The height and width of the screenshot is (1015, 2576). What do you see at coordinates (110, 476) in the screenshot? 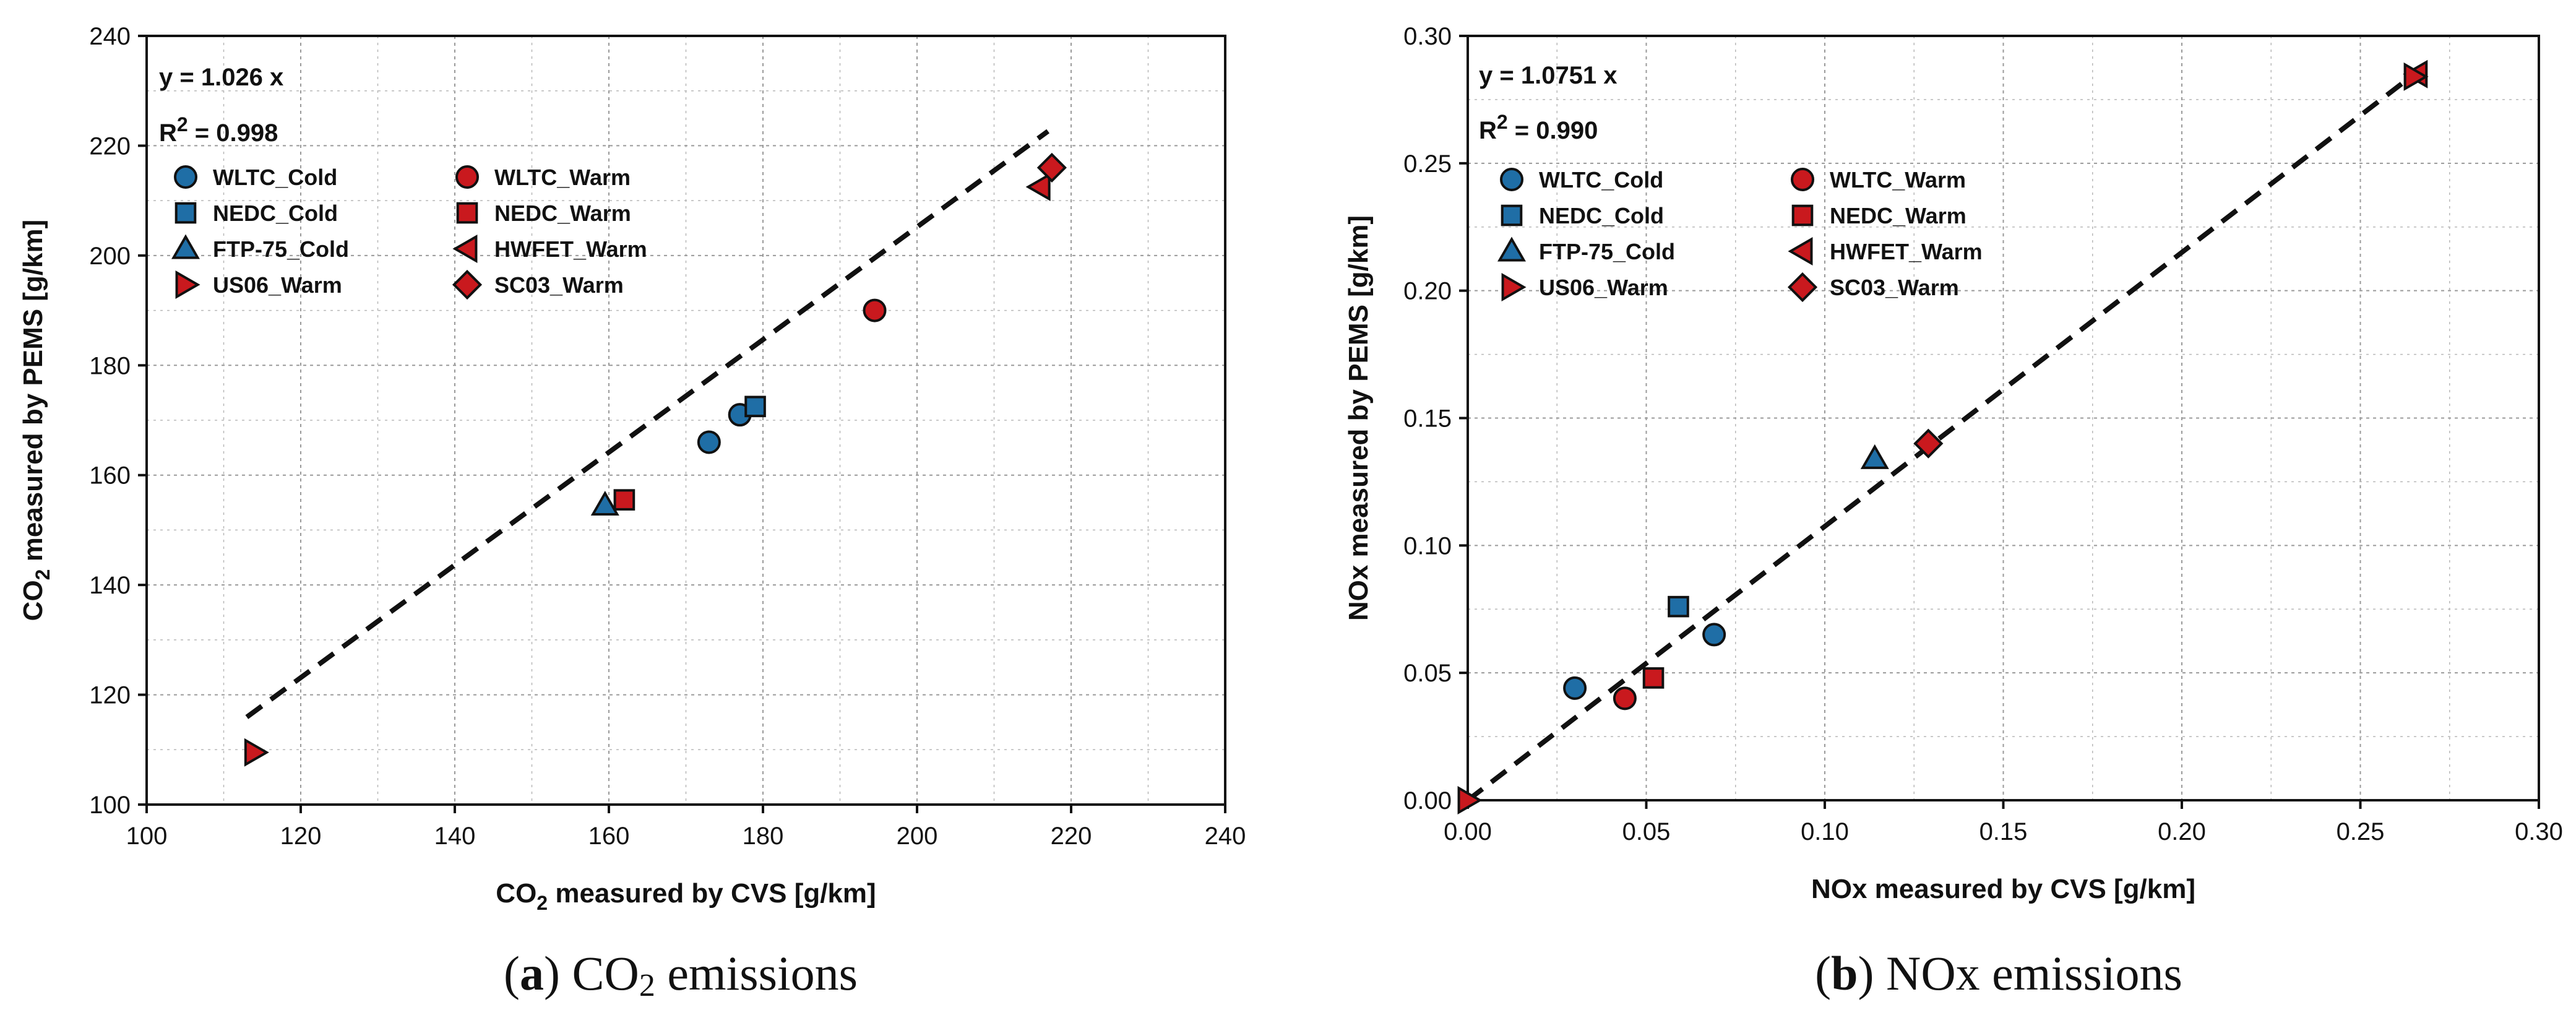
I see `y-tick-label: 160` at bounding box center [110, 476].